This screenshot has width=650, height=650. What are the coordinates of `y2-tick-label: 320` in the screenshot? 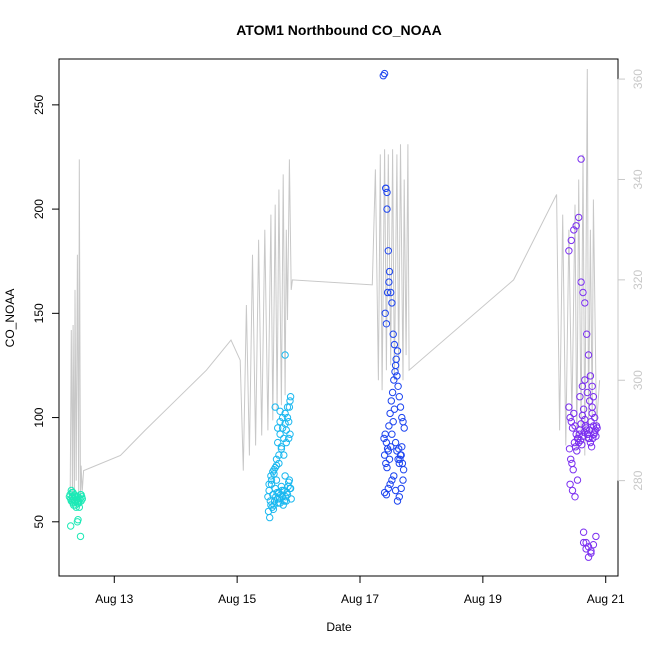 It's located at (638, 280).